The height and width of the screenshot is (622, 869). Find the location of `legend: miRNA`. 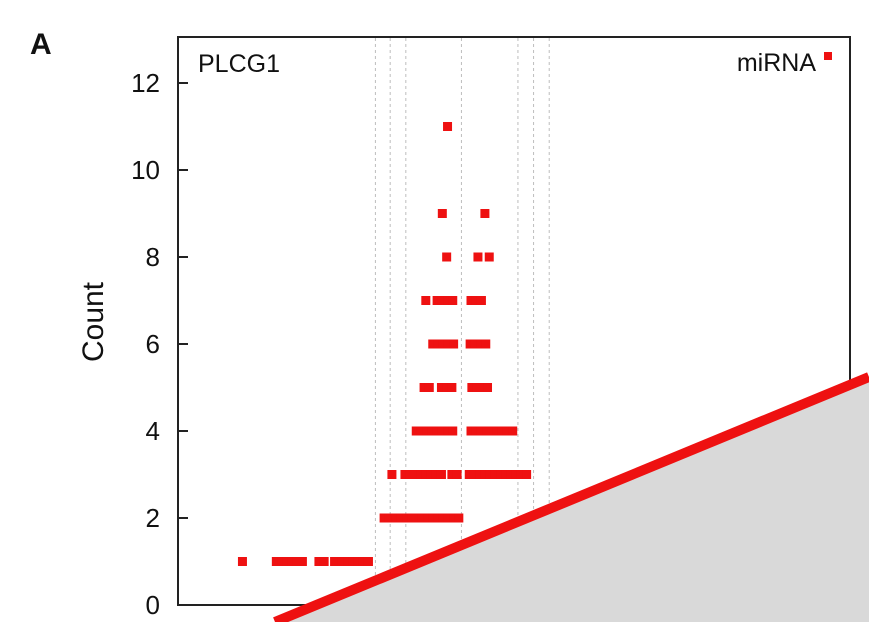

legend: miRNA is located at coordinates (784, 63).